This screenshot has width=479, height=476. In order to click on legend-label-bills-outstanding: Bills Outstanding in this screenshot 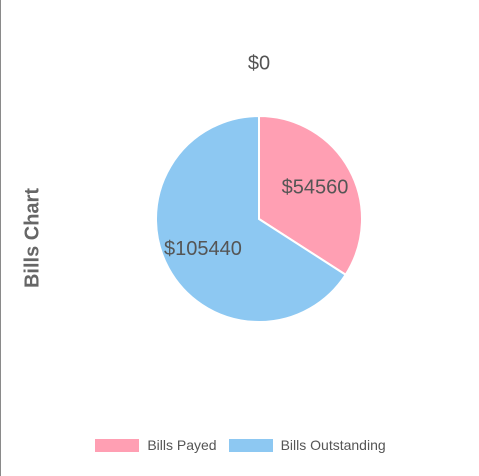, I will do `click(333, 445)`.